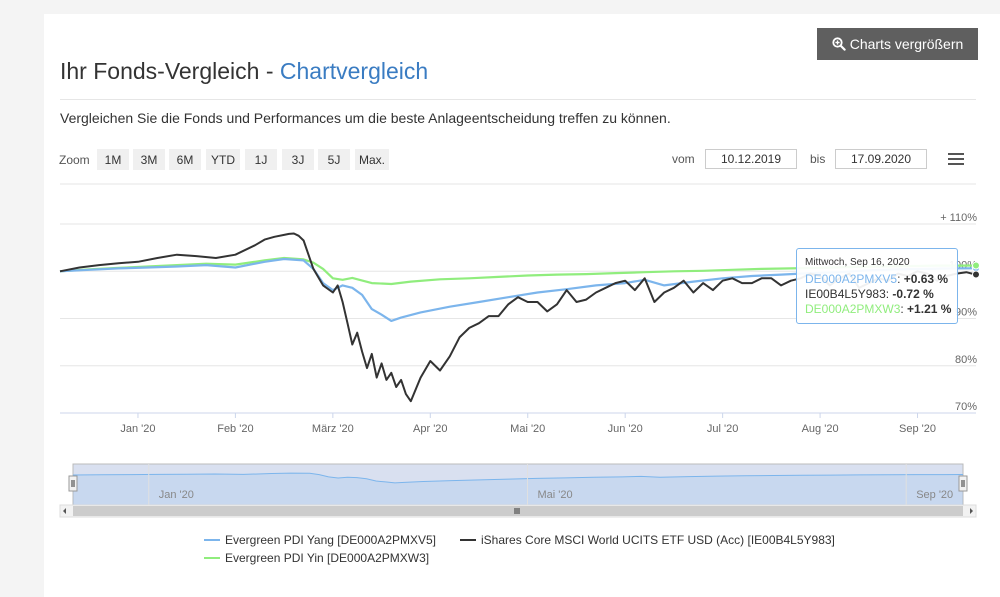 The image size is (1000, 597). What do you see at coordinates (966, 313) in the screenshot?
I see `y-tick-label: 90%` at bounding box center [966, 313].